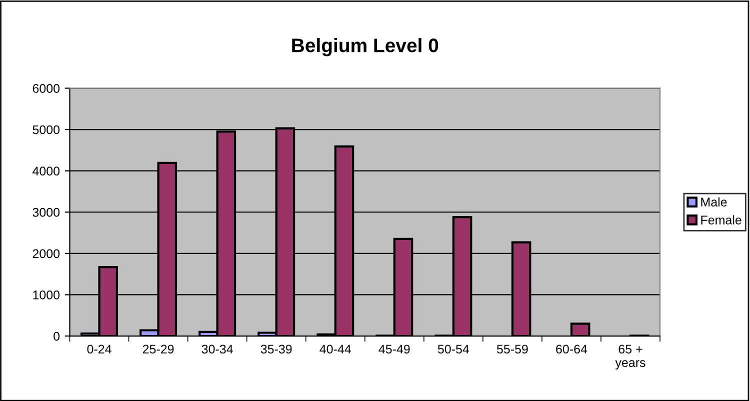 The width and height of the screenshot is (750, 401). What do you see at coordinates (630, 357) in the screenshot?
I see `x-tick-label: 65 + years` at bounding box center [630, 357].